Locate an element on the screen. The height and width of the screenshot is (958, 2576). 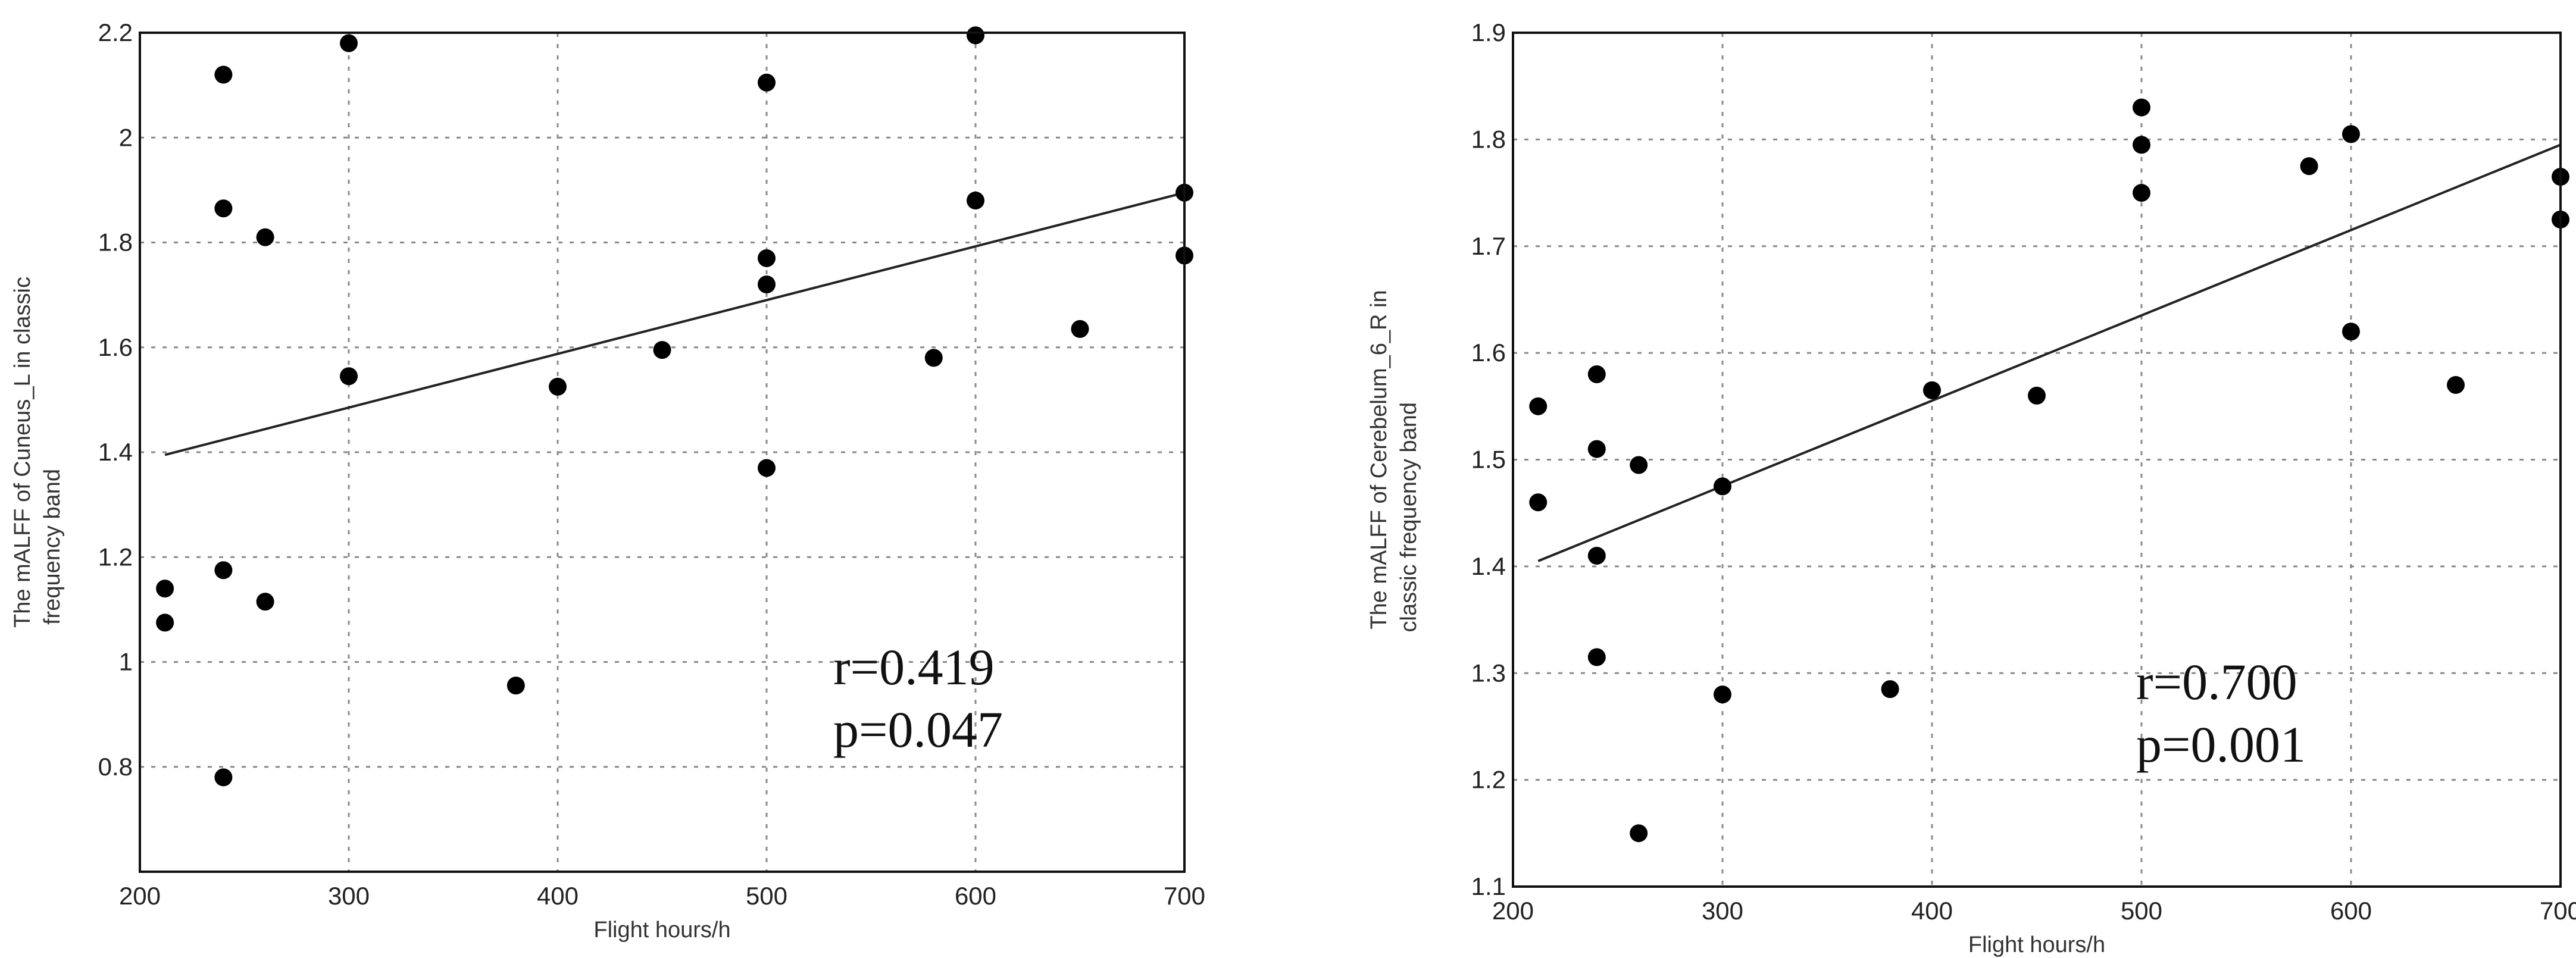
regression-line is located at coordinates (674, 324).